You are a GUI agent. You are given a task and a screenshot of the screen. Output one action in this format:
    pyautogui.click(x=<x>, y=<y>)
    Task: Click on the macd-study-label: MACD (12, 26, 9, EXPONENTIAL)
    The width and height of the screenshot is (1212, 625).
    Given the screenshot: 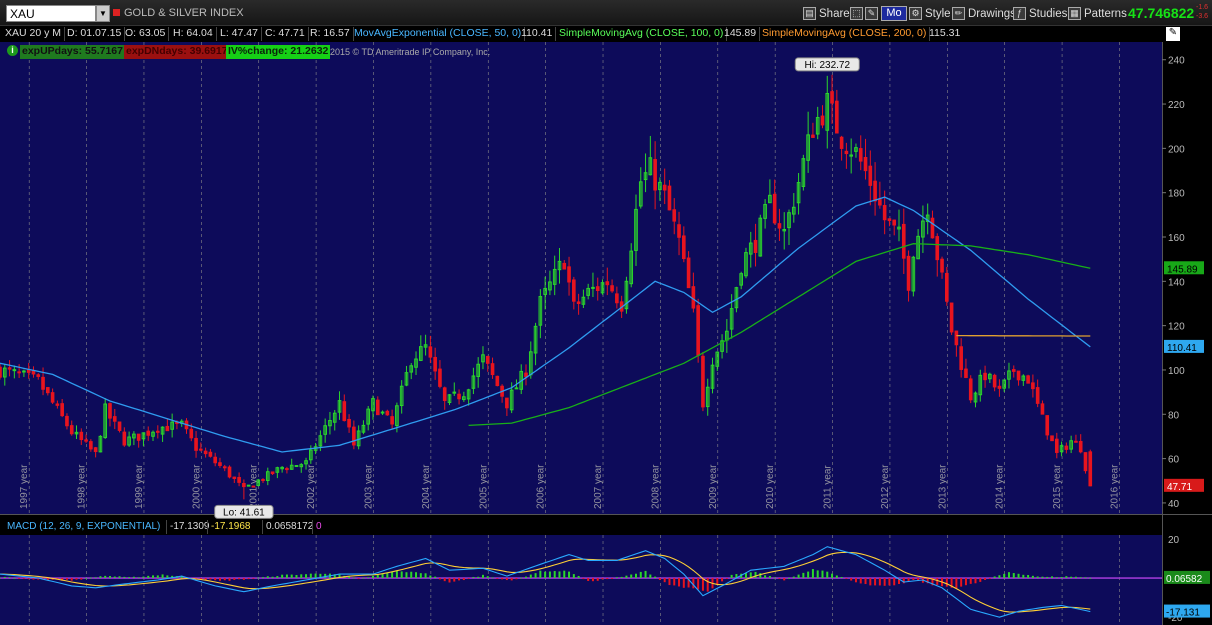 What is the action you would take?
    pyautogui.click(x=84, y=526)
    